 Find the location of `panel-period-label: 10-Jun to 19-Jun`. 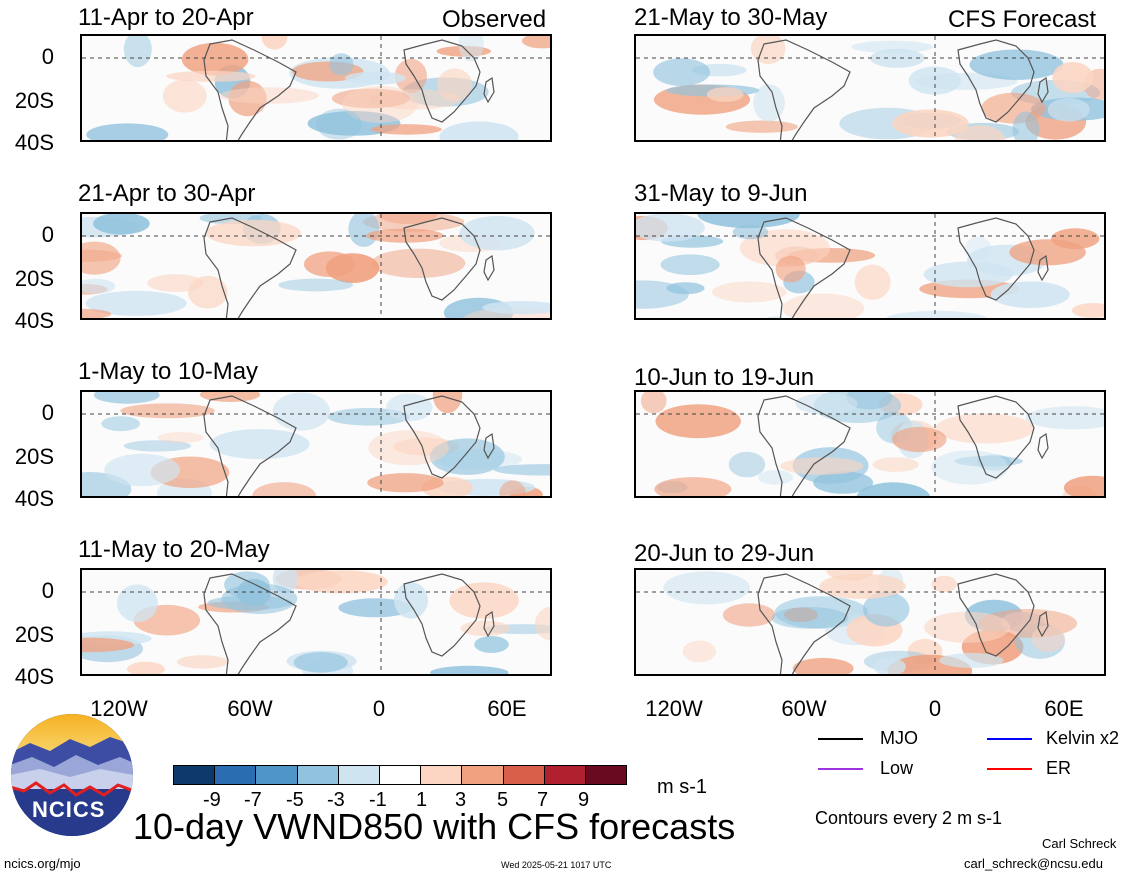

panel-period-label: 10-Jun to 19-Jun is located at coordinates (724, 377).